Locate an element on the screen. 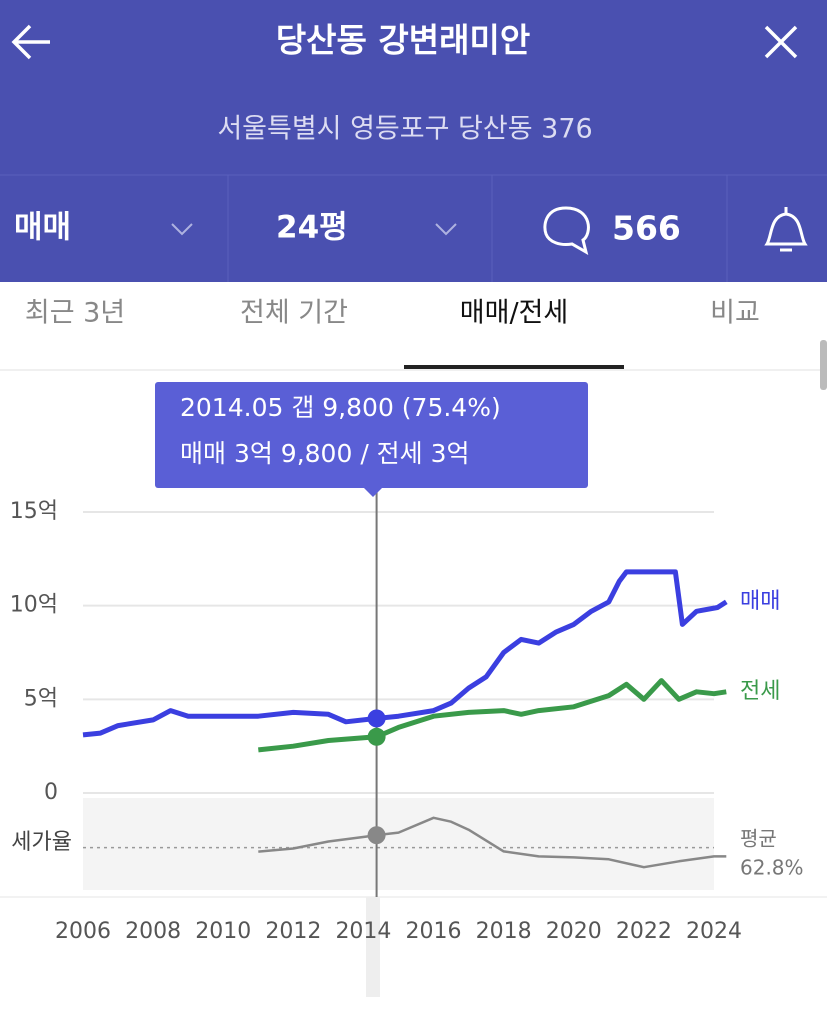  x-tick-label: 2006 is located at coordinates (83, 931).